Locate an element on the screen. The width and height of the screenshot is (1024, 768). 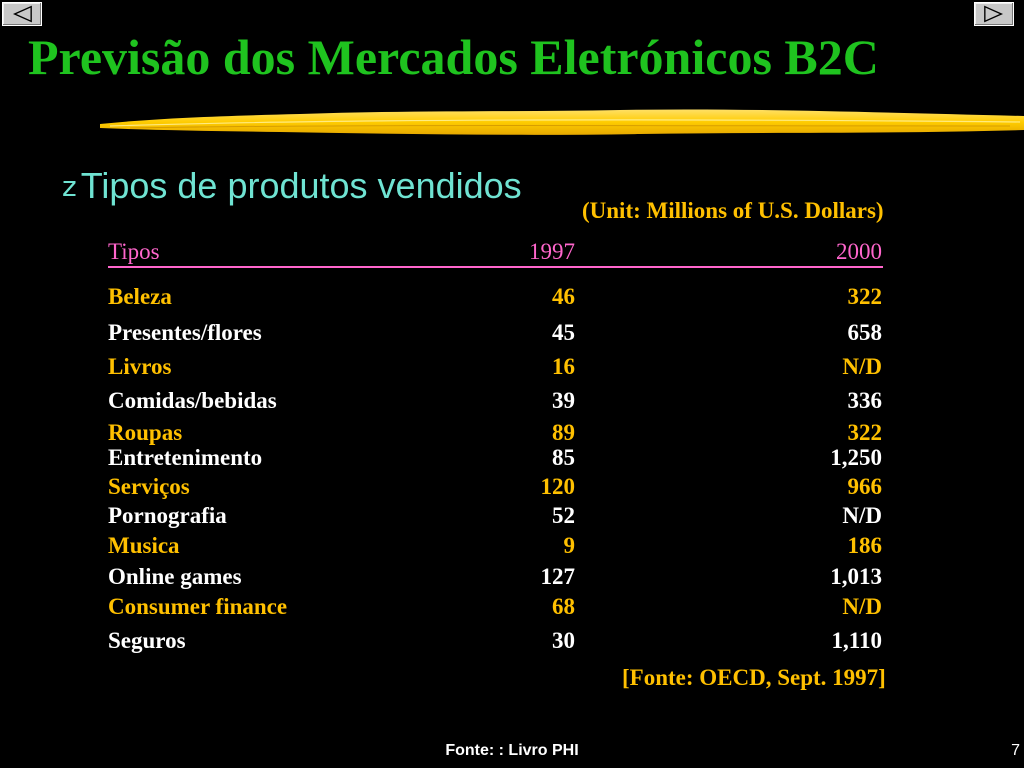
source-citation: [Fonte: OECD, Sept. 1997] is located at coordinates (754, 677).